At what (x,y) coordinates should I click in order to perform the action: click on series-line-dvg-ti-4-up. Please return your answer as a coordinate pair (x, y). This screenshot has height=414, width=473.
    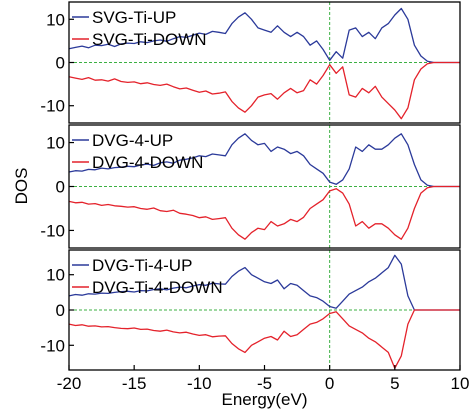
    Looking at the image, I should click on (264, 282).